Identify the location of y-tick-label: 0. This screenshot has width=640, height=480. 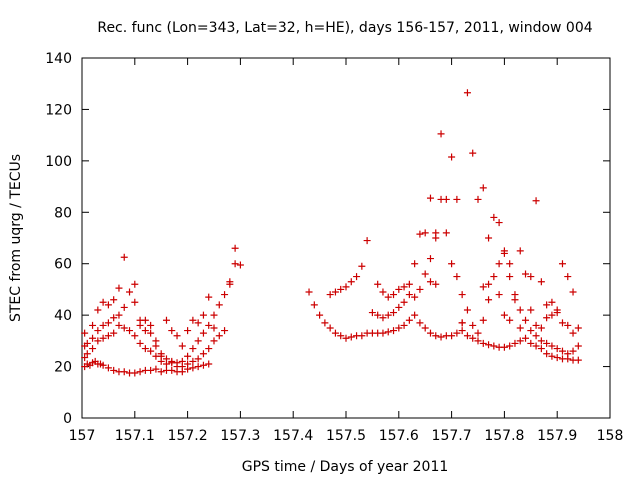
(67, 419).